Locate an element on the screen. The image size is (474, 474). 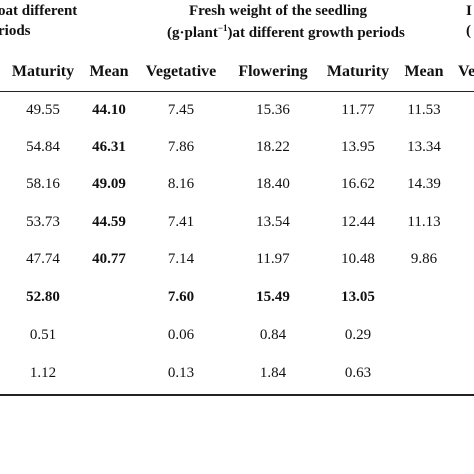
cell-mean-1: 49.09 is located at coordinates (109, 184).